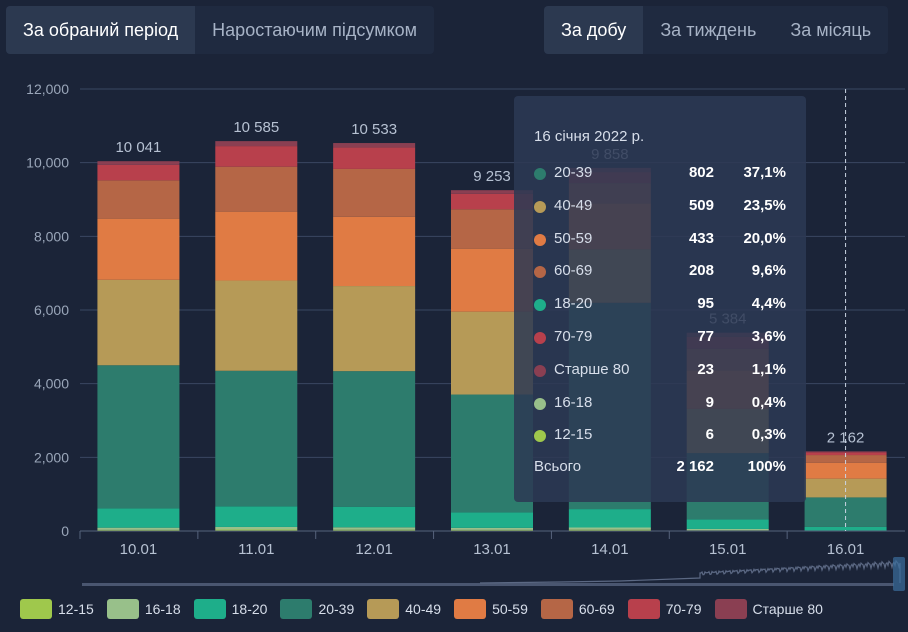  I want to click on tooltip-row-label: 50-59, so click(573, 238).